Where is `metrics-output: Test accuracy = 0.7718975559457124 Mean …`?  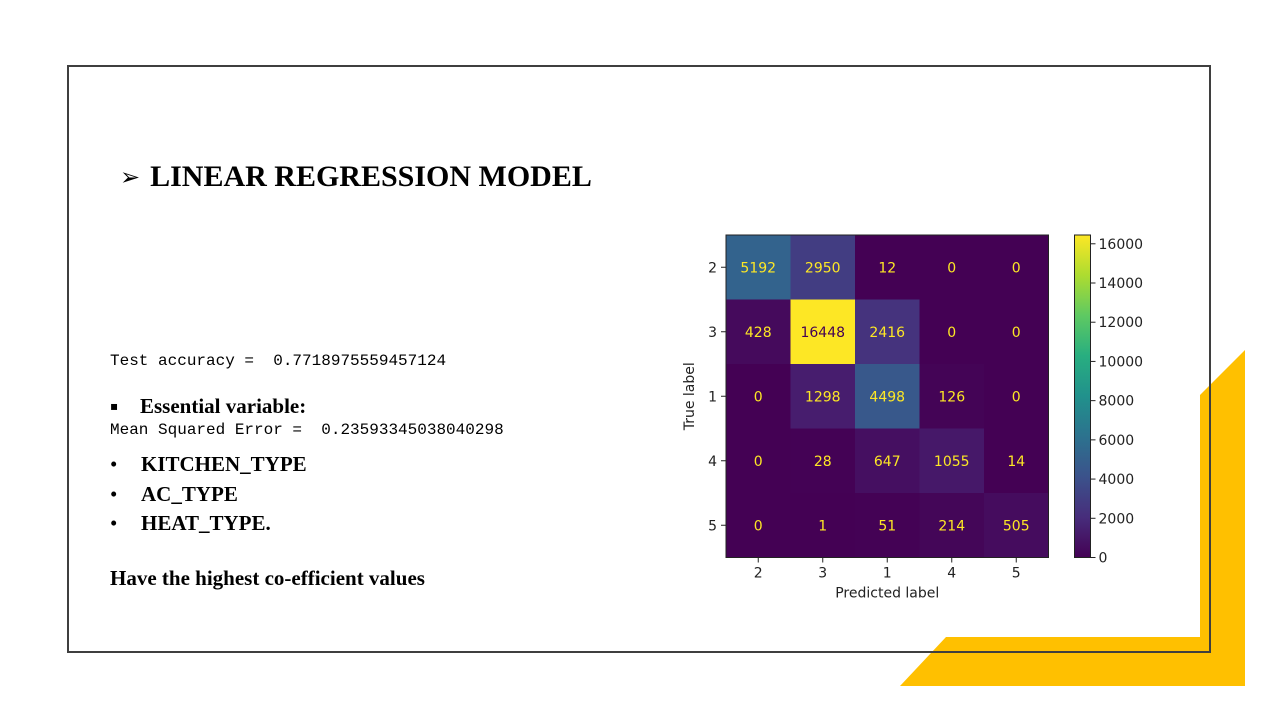
metrics-output: Test accuracy = 0.7718975559457124 Mean … is located at coordinates (307, 384).